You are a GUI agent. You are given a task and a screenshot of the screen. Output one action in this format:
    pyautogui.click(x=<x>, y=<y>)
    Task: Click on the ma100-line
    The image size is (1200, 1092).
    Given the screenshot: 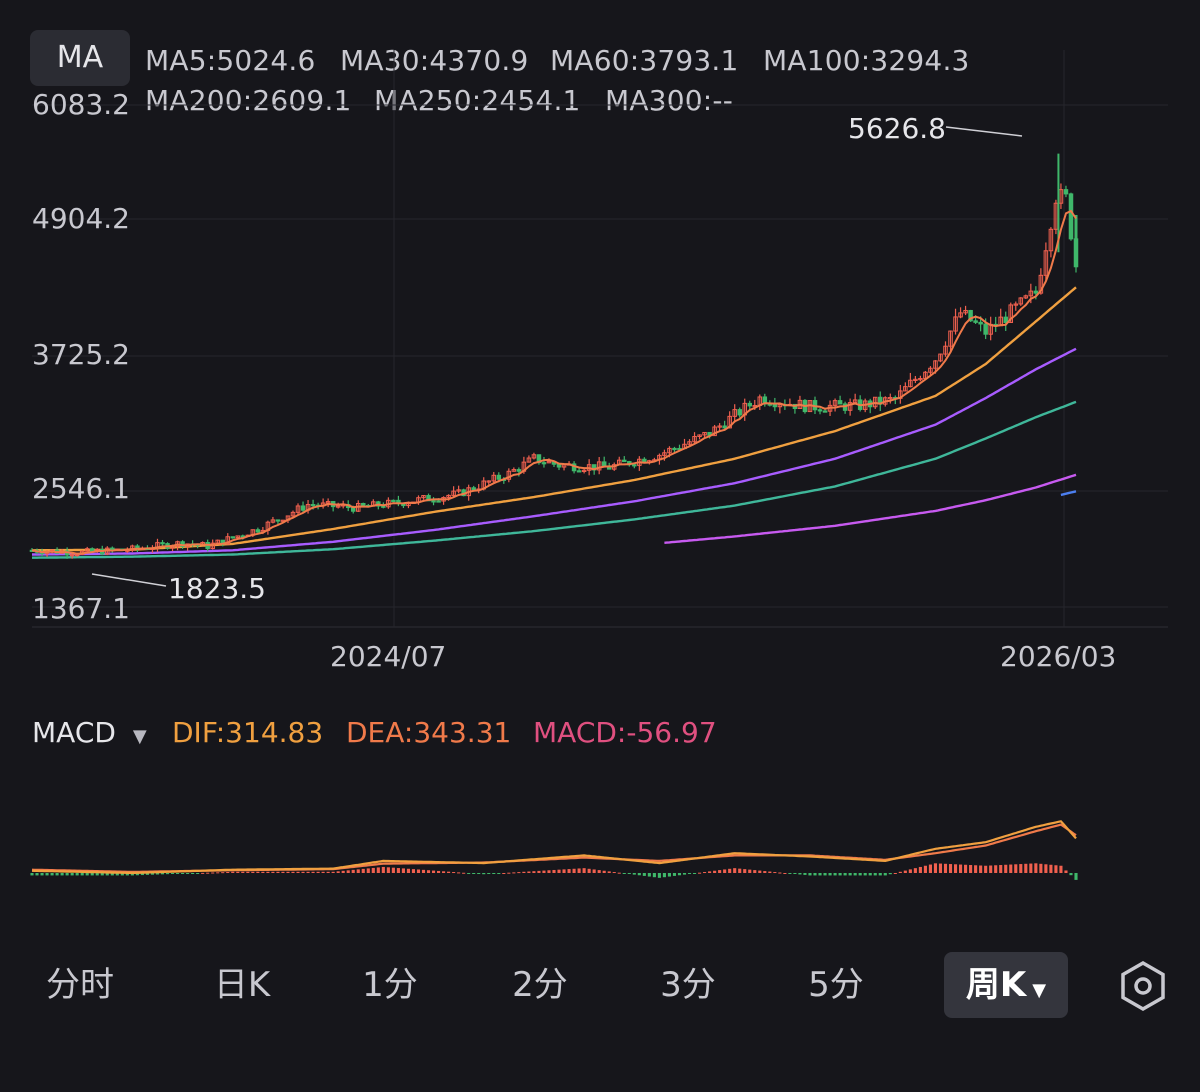 What is the action you would take?
    pyautogui.click(x=554, y=479)
    